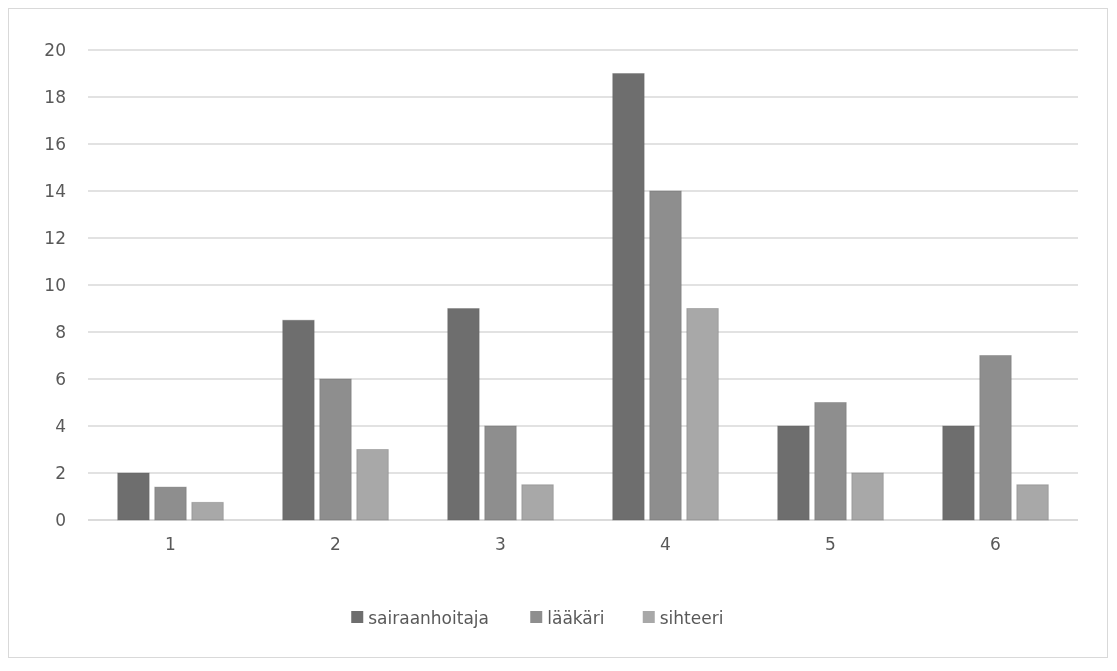 Image resolution: width=1117 pixels, height=671 pixels. What do you see at coordinates (60, 519) in the screenshot?
I see `y-tick-label: 0` at bounding box center [60, 519].